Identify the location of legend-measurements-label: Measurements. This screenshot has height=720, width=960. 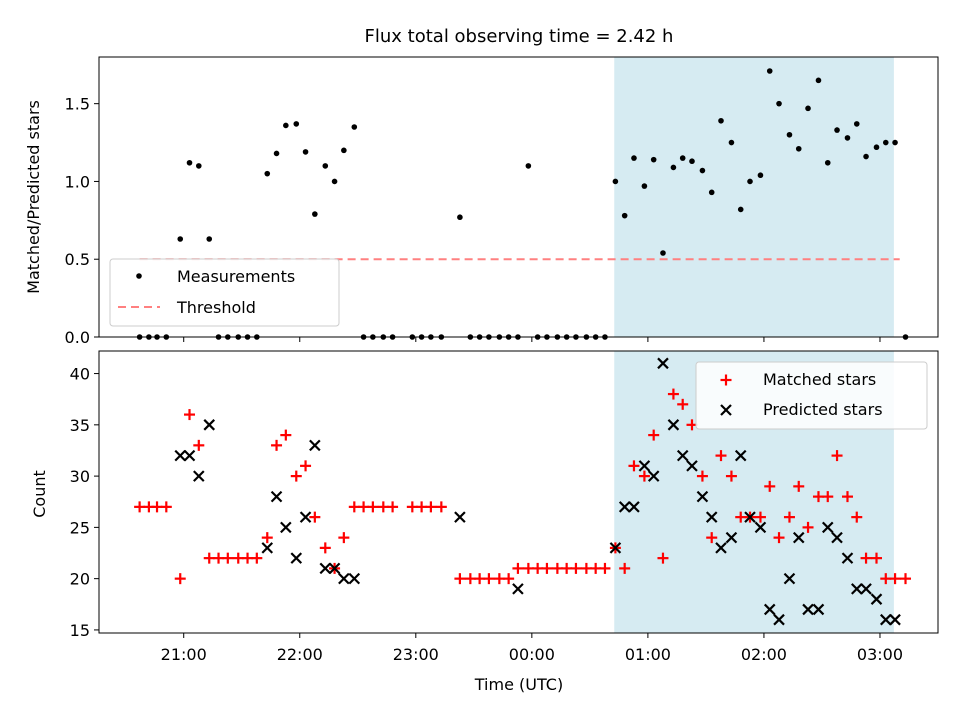
(236, 276).